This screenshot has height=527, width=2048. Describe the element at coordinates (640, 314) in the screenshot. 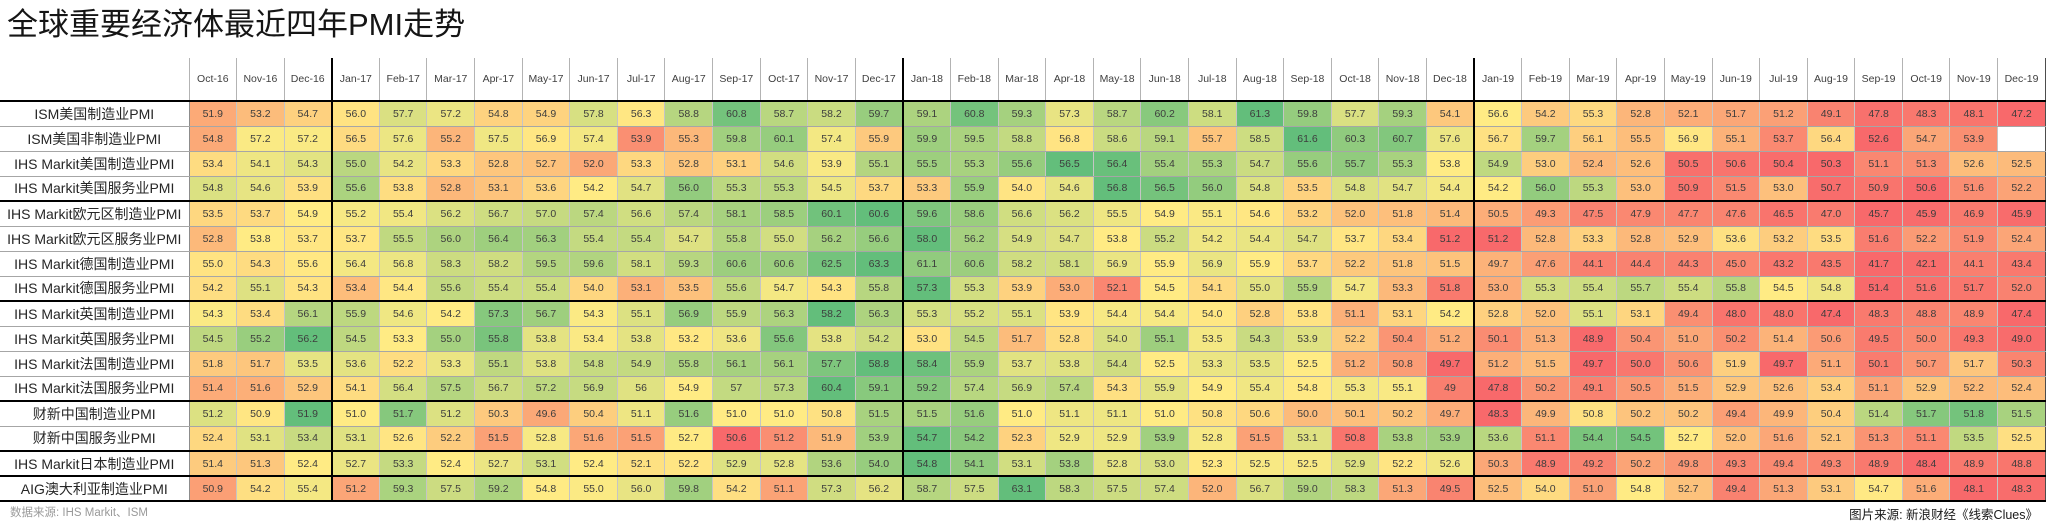

I see `pmi-cell: 55.1` at that location.